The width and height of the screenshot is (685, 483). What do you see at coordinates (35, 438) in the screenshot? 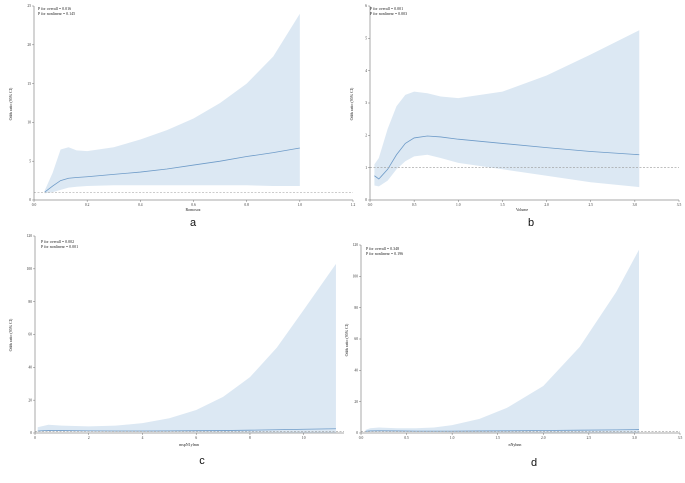
I see `x-tick-label: 0` at bounding box center [35, 438].